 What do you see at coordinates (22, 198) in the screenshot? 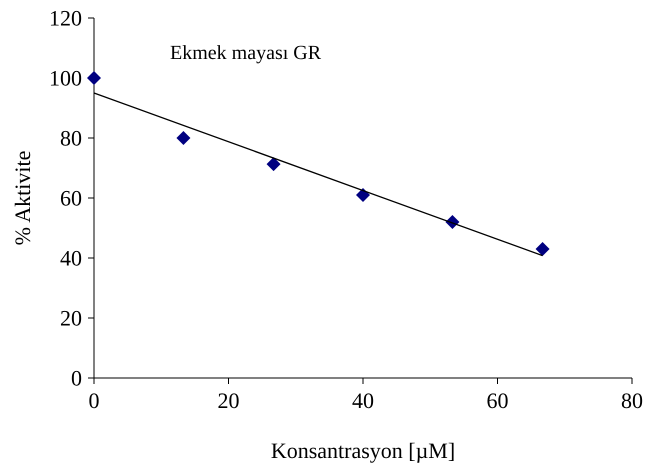
I see `y-axis-title: % Aktivite` at bounding box center [22, 198].